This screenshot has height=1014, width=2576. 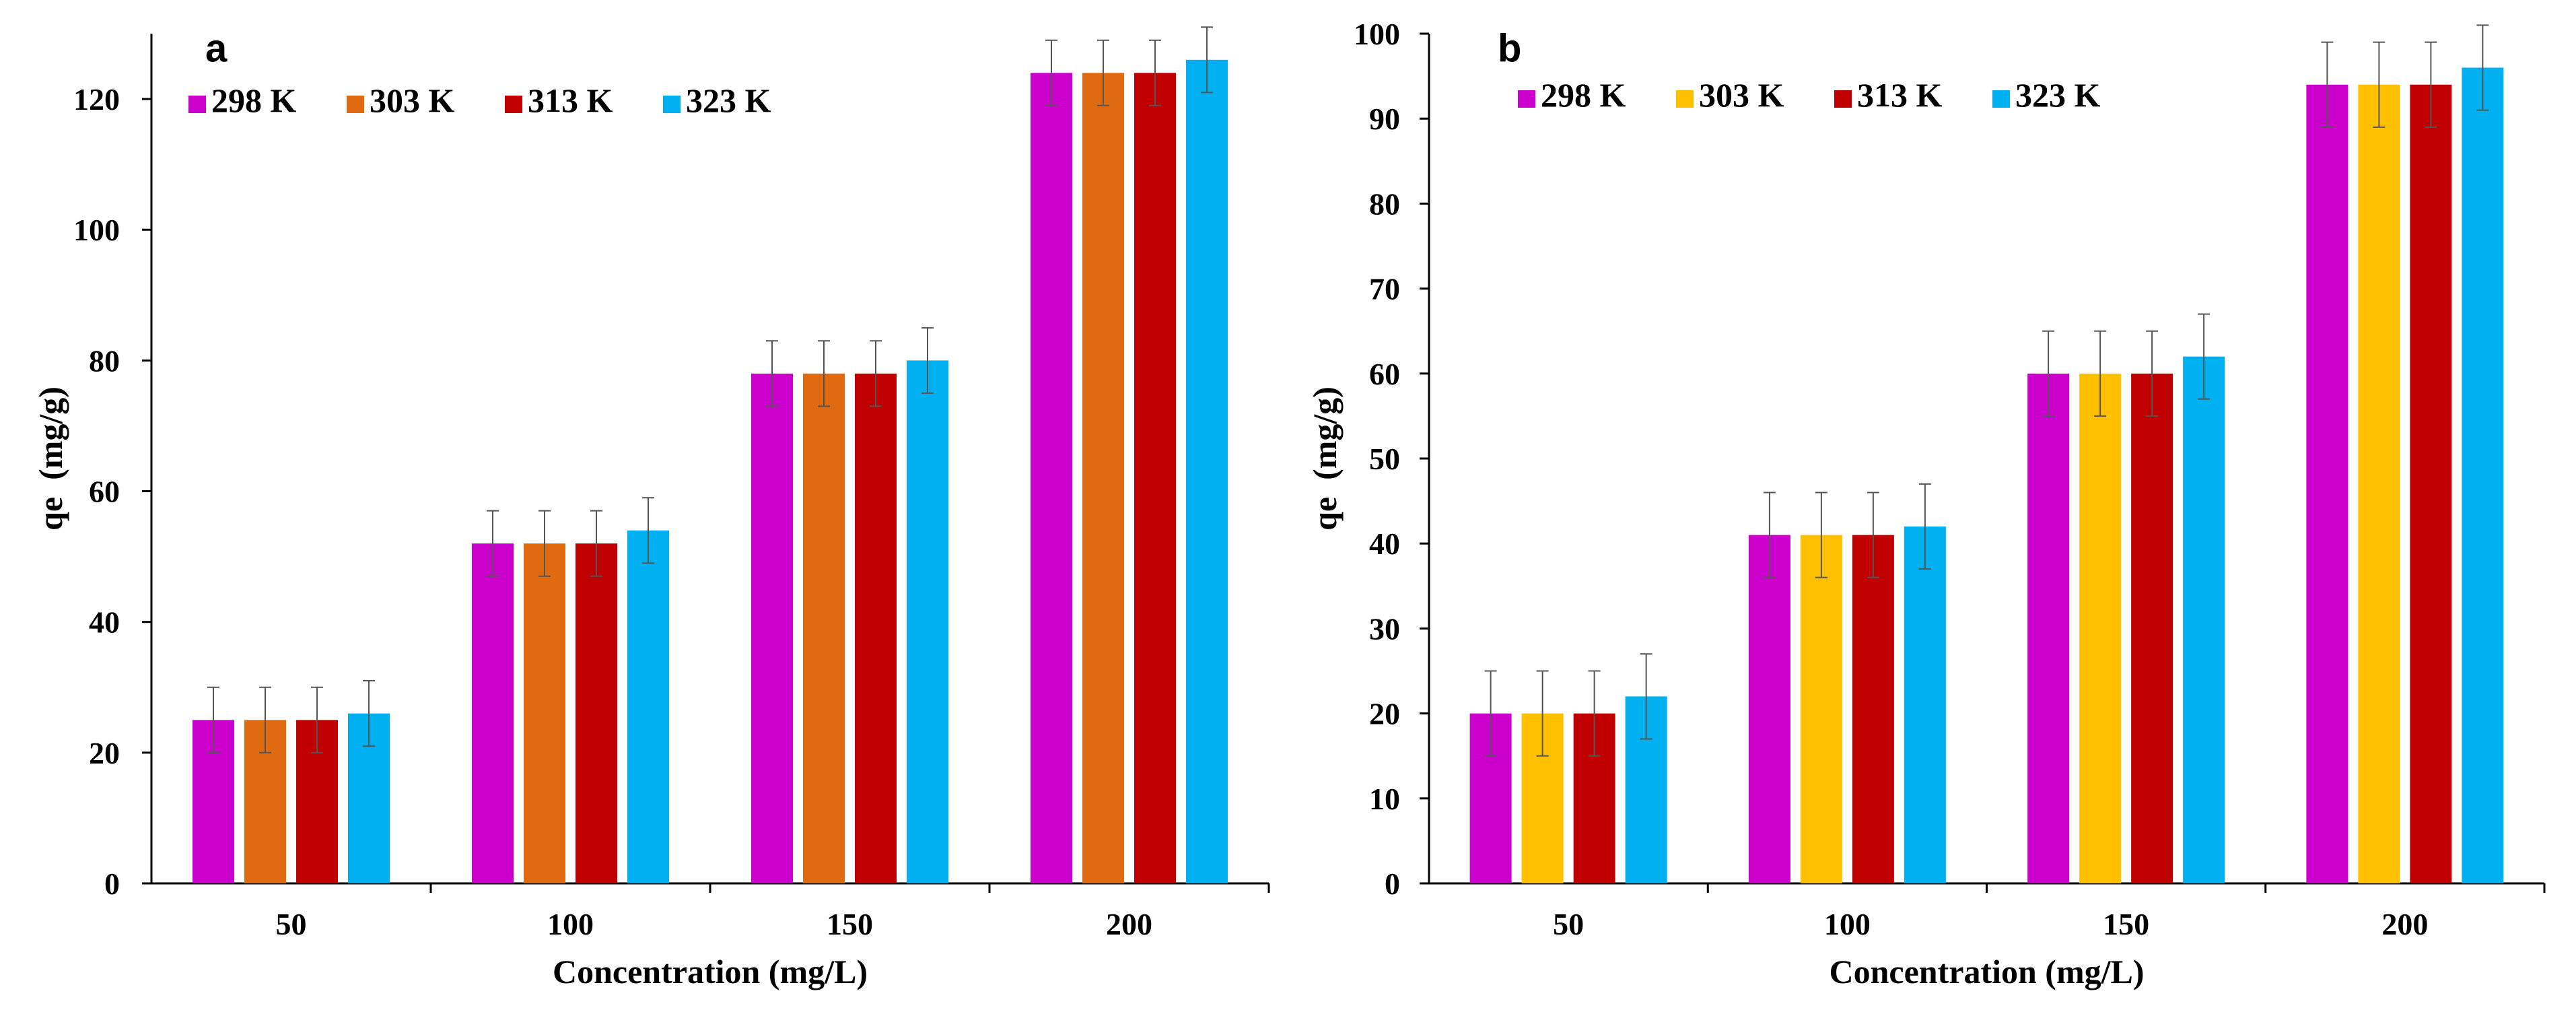 What do you see at coordinates (1509, 49) in the screenshot?
I see `panel-label: b` at bounding box center [1509, 49].